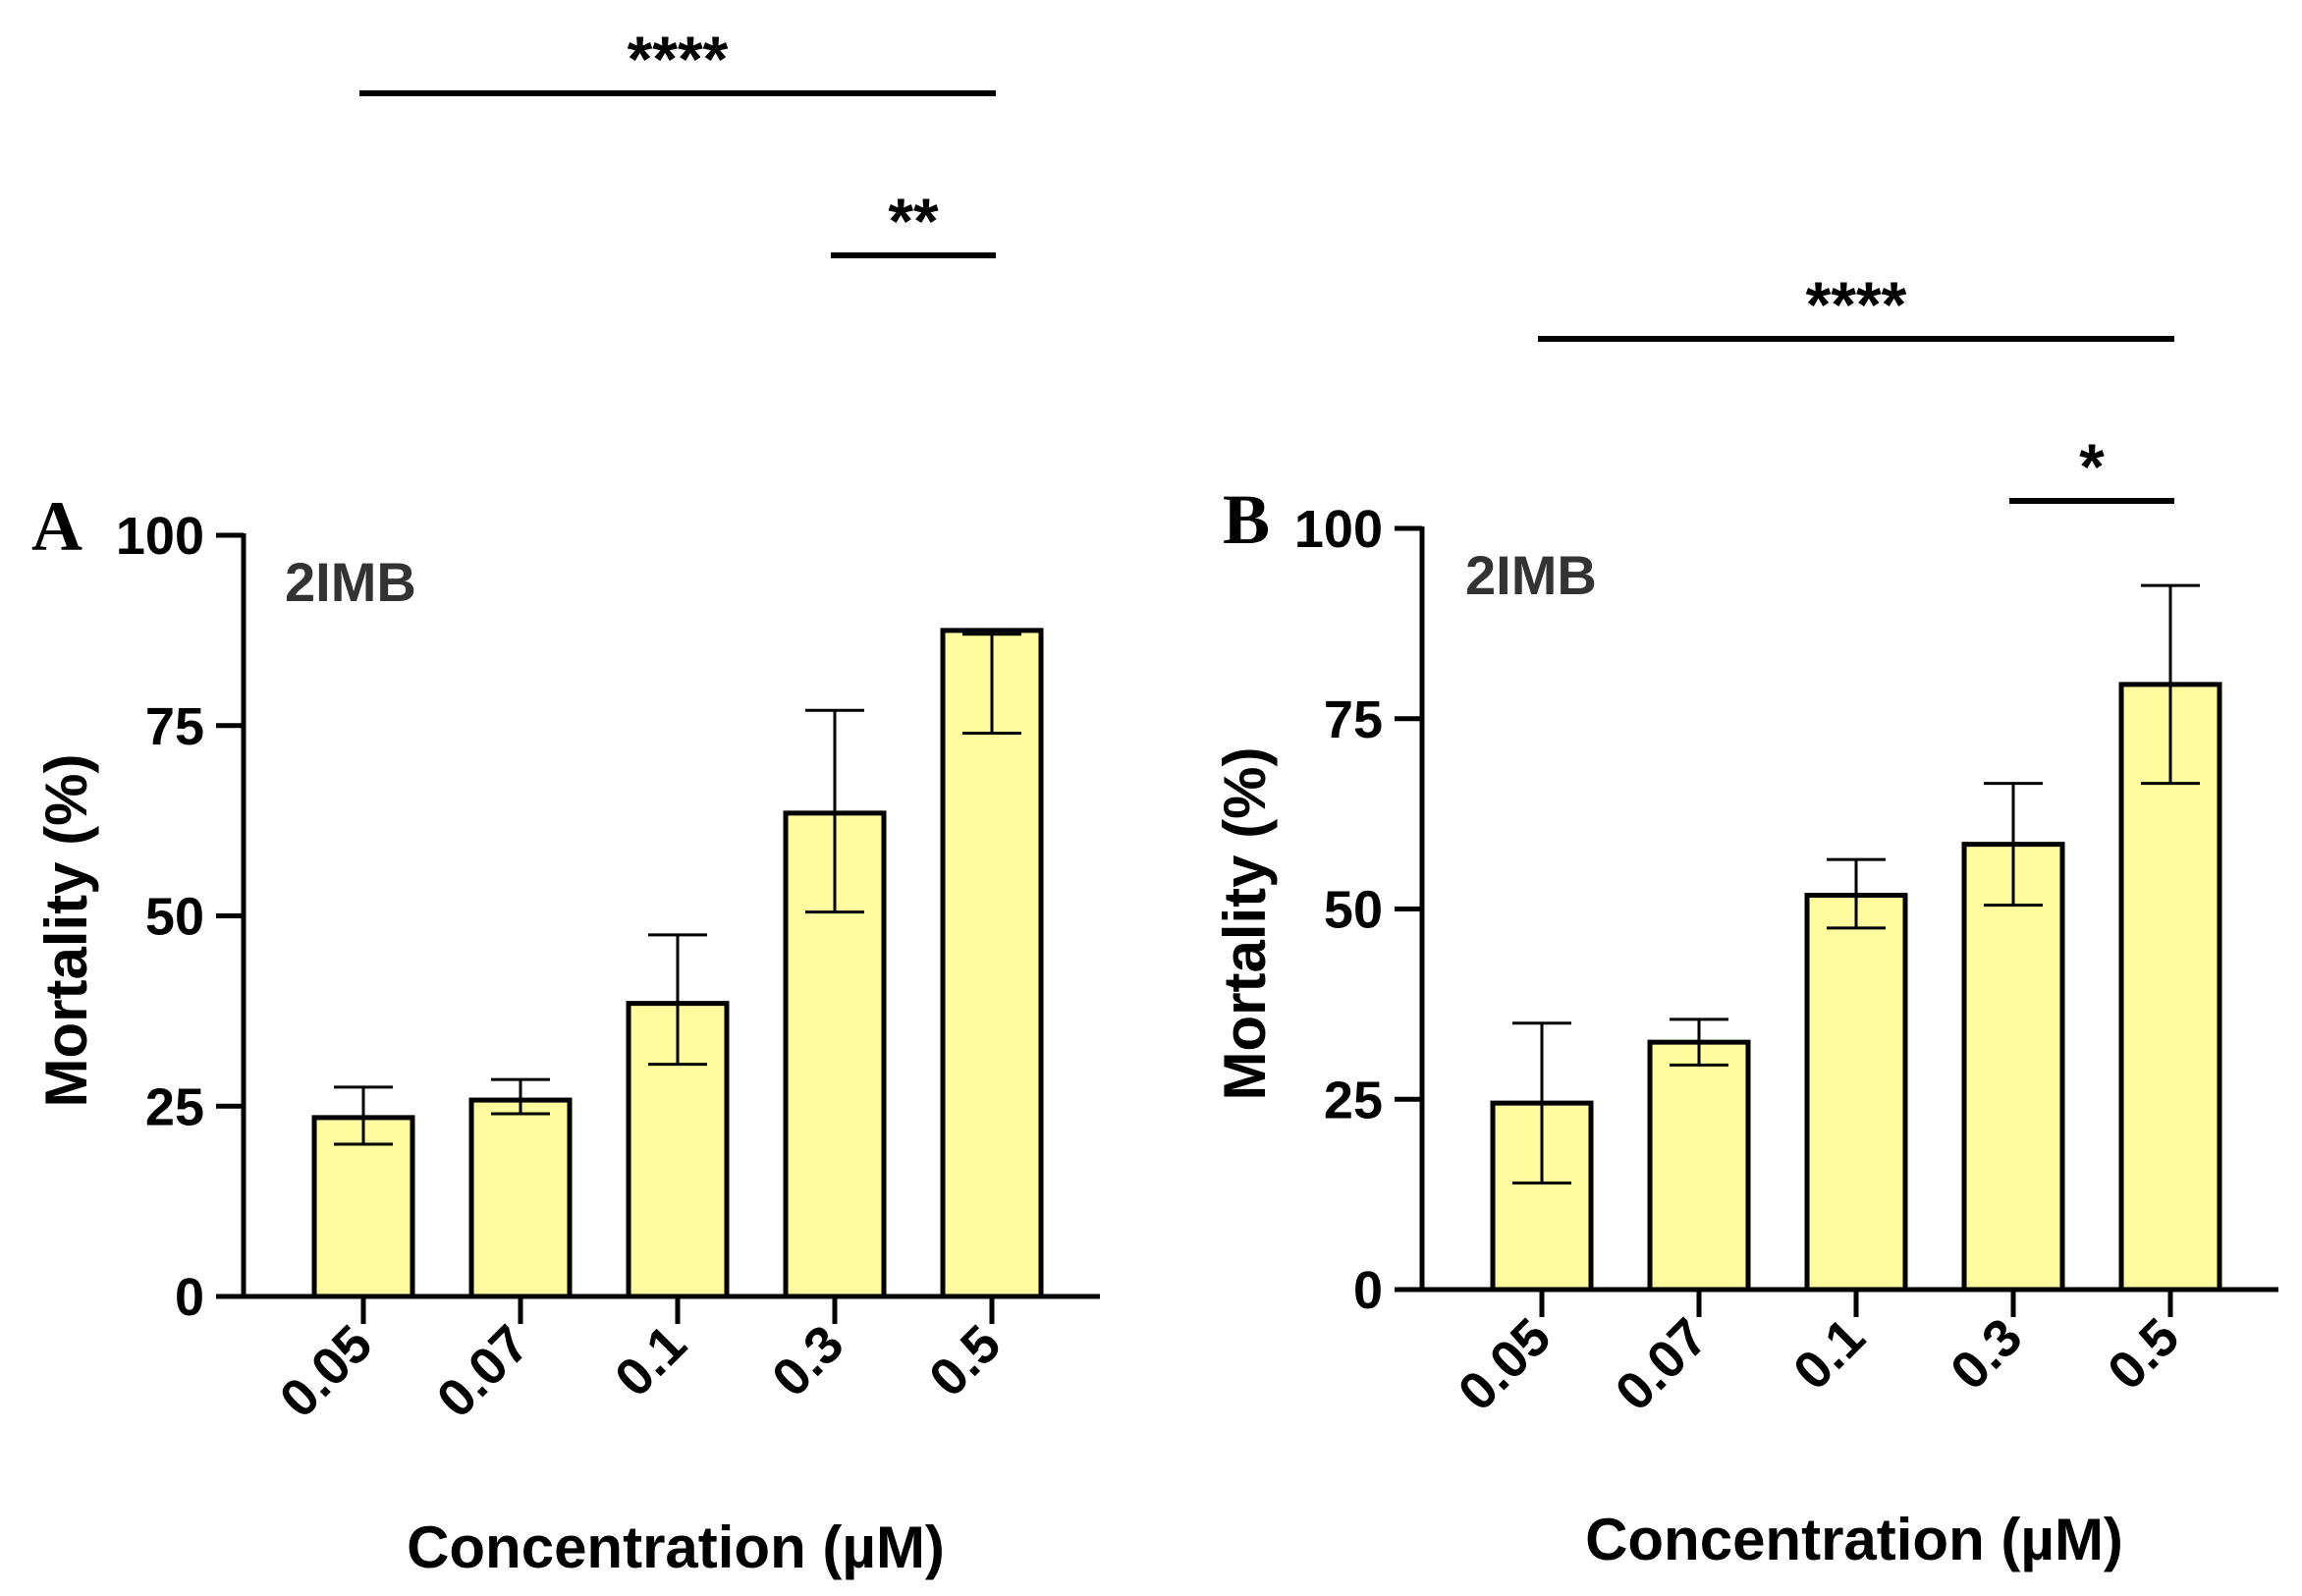 The image size is (2302, 1596). I want to click on x-tick-label-a: 0.1, so click(651, 1361).